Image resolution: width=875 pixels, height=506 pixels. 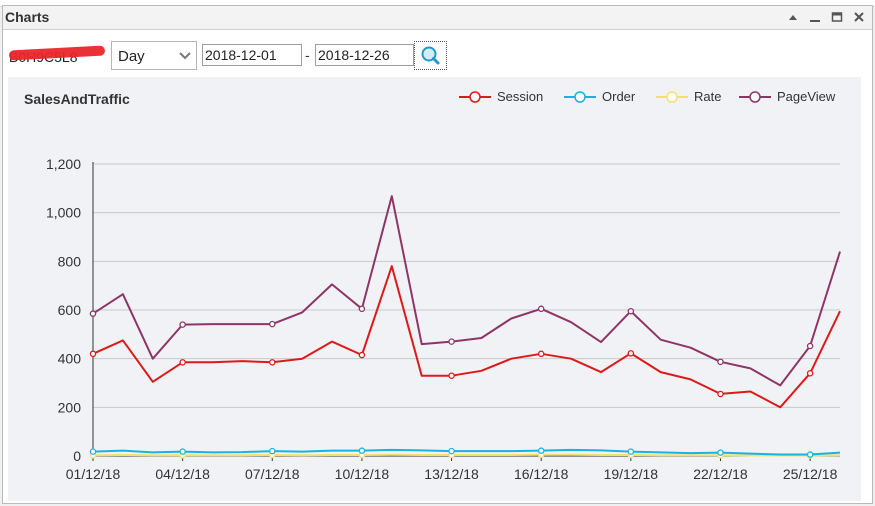 What do you see at coordinates (27, 17) in the screenshot?
I see `window-title: Charts` at bounding box center [27, 17].